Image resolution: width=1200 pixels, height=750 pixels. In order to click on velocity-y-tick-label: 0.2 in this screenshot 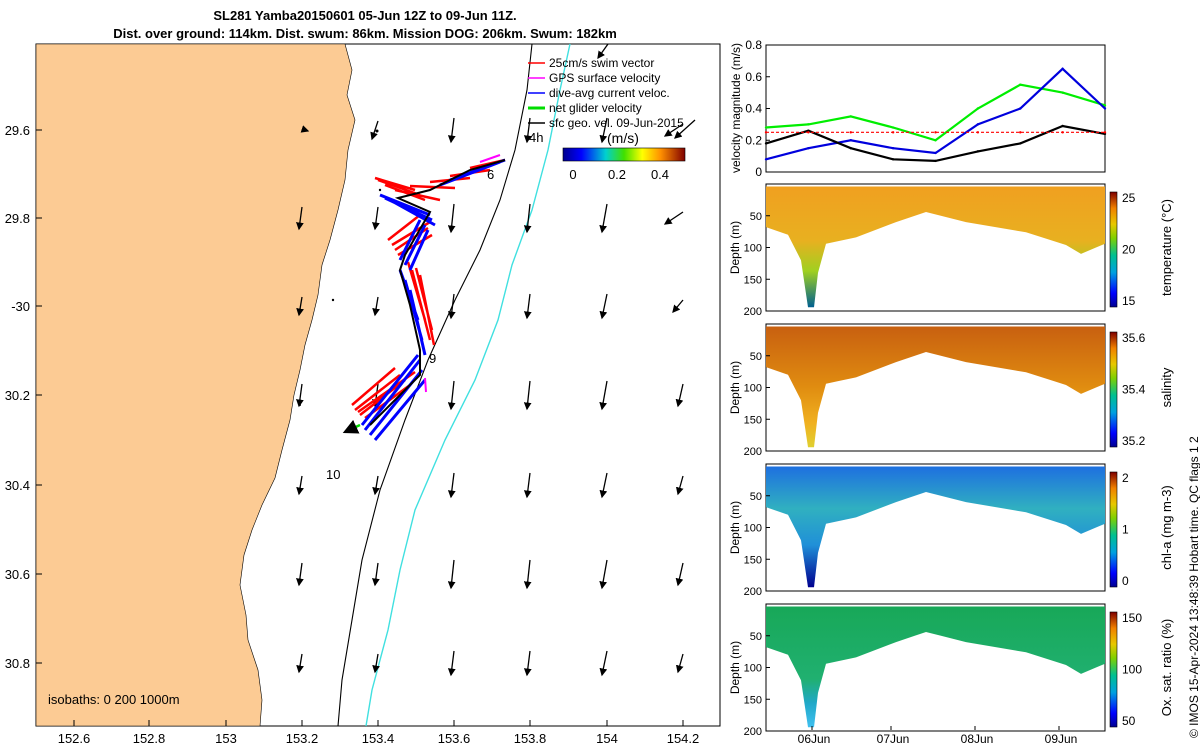, I will do `click(753, 140)`.